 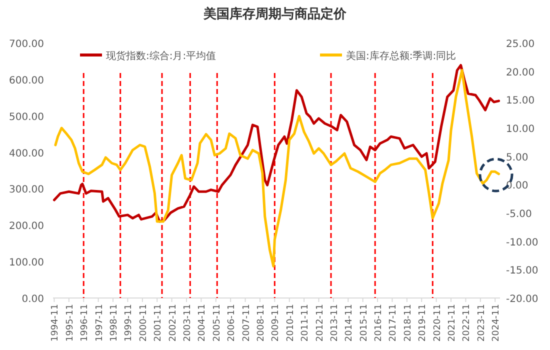 What do you see at coordinates (247, 323) in the screenshot?
I see `x-tick-label: 2007-11` at bounding box center [247, 323].